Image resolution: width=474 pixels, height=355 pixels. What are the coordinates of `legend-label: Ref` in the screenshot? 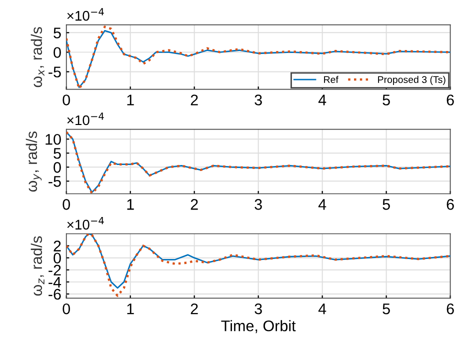 It's located at (331, 80).